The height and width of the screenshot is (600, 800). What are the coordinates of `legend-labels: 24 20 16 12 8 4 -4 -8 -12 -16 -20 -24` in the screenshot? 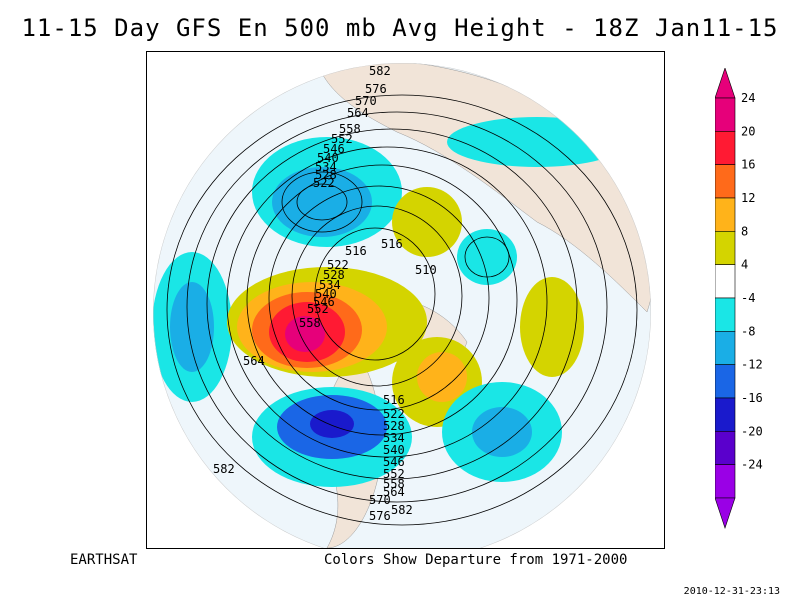 It's located at (752, 281).